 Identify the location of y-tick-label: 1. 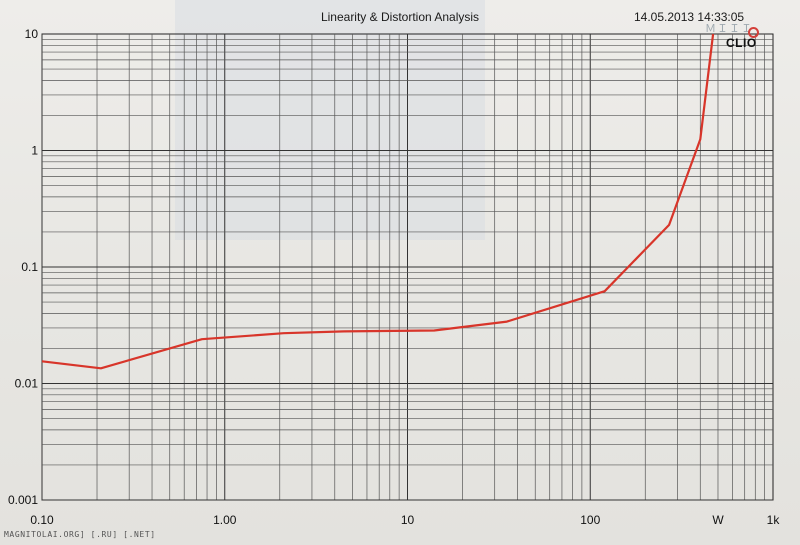
(34, 151).